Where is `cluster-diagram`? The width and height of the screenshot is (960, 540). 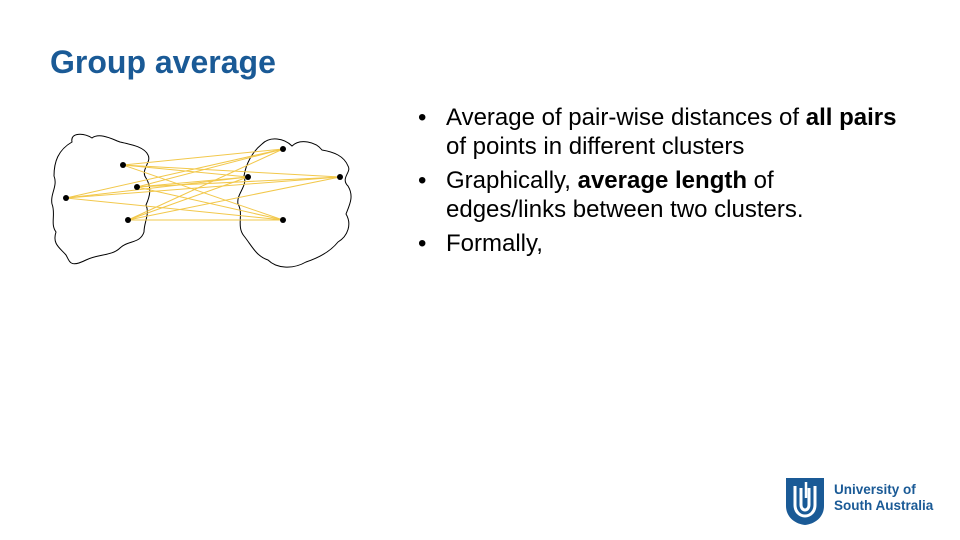 cluster-diagram is located at coordinates (201, 200).